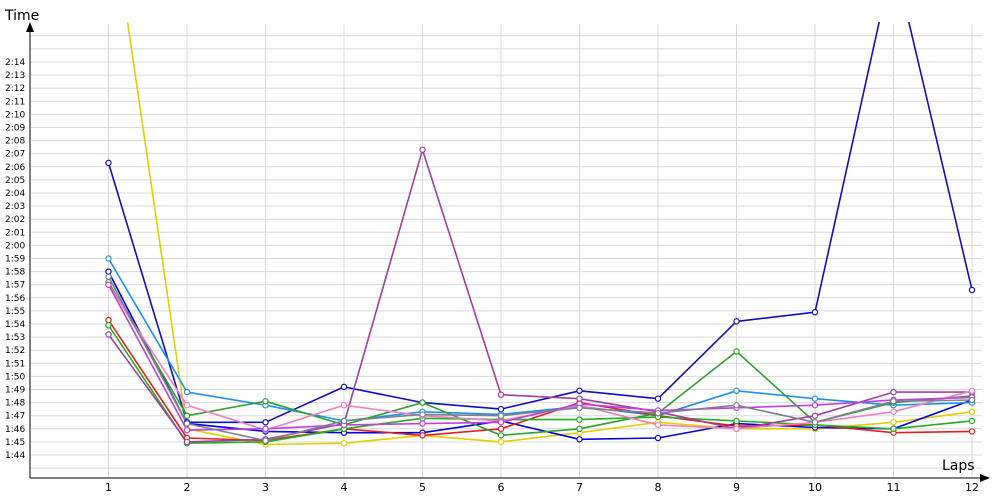 The image size is (1000, 500). What do you see at coordinates (15, 194) in the screenshot?
I see `y-tick-label: 2:04` at bounding box center [15, 194].